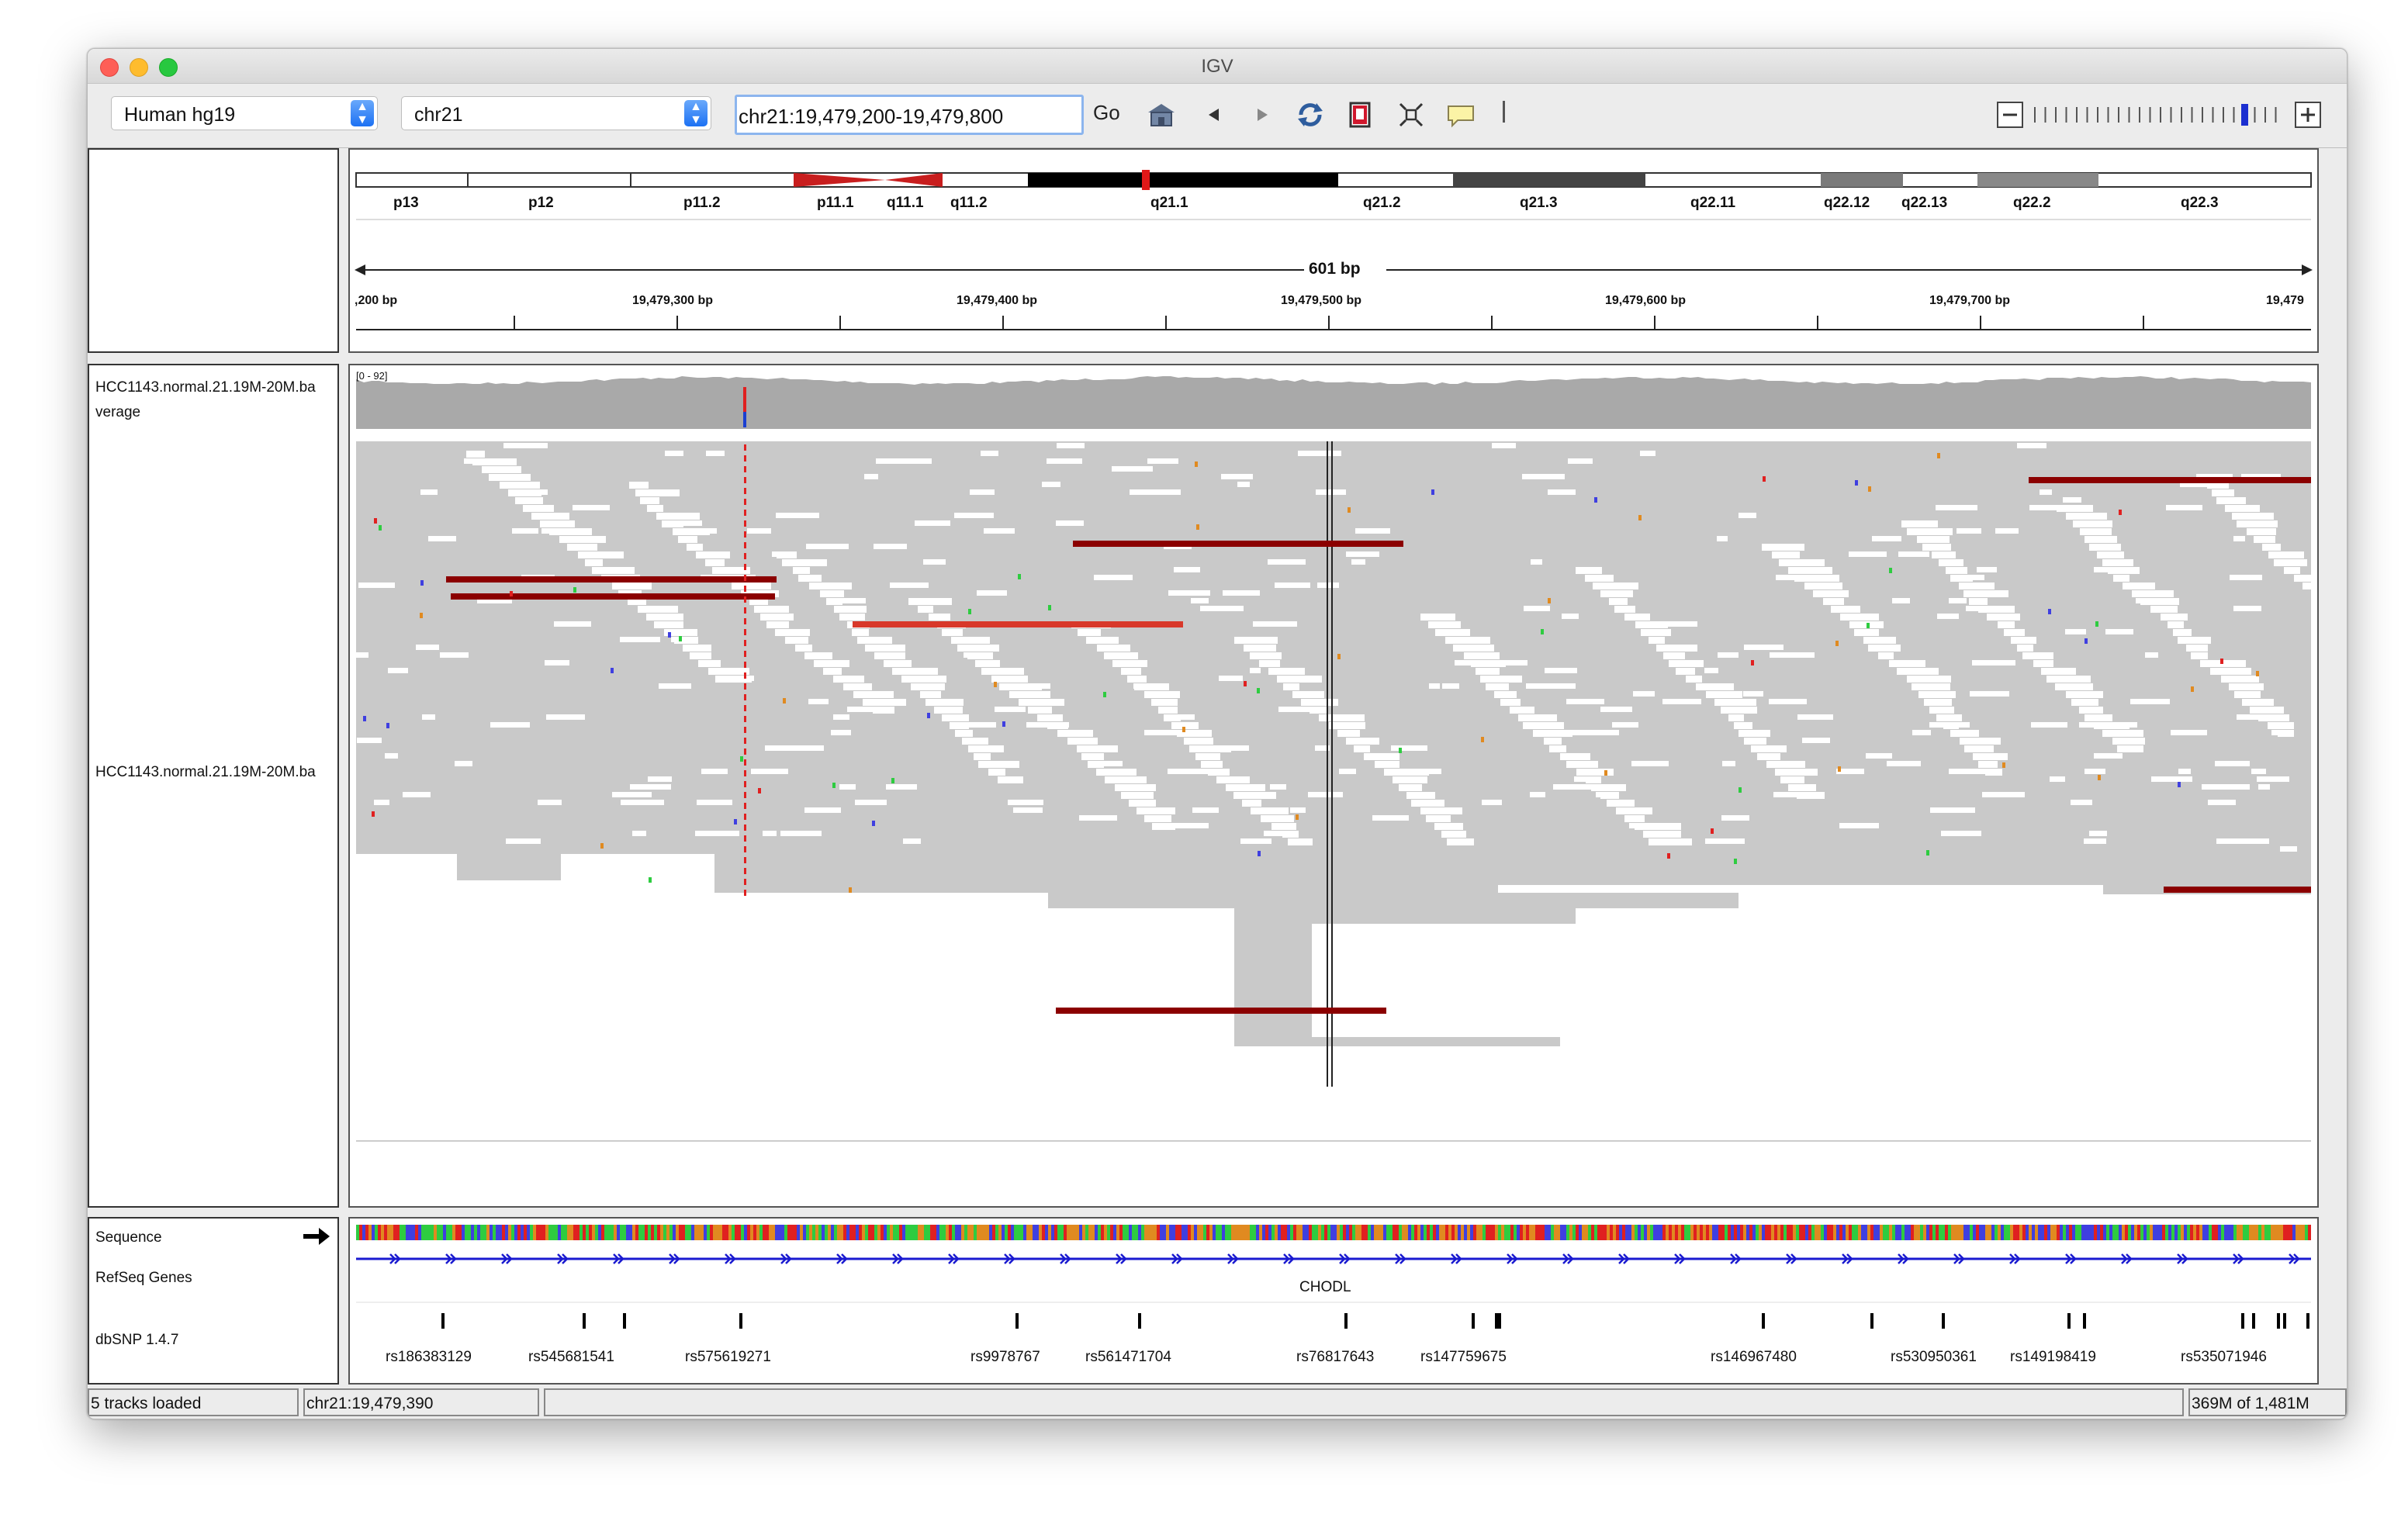  What do you see at coordinates (1460, 114) in the screenshot?
I see `popup-text-icon` at bounding box center [1460, 114].